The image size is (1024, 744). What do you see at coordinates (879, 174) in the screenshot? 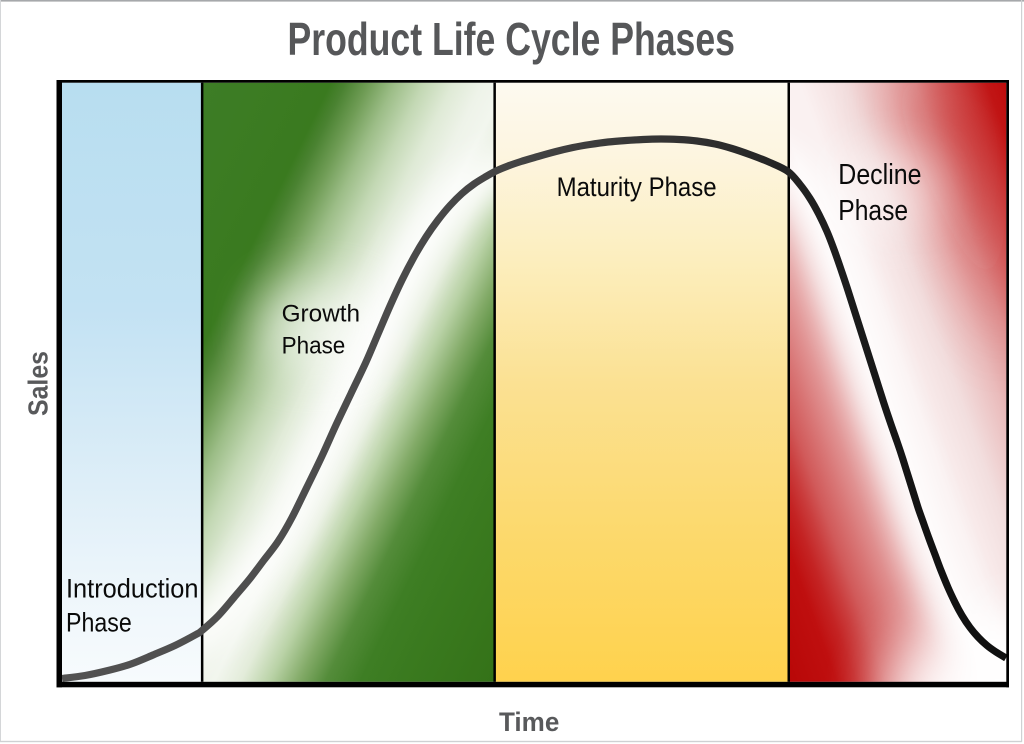
I see `svg-text: Decline` at bounding box center [879, 174].